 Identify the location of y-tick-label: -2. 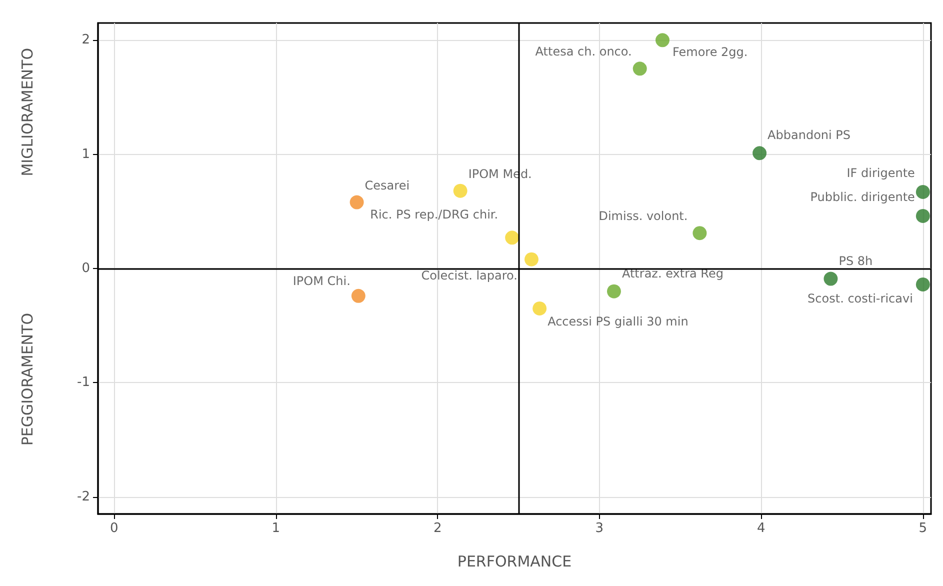
(83, 496).